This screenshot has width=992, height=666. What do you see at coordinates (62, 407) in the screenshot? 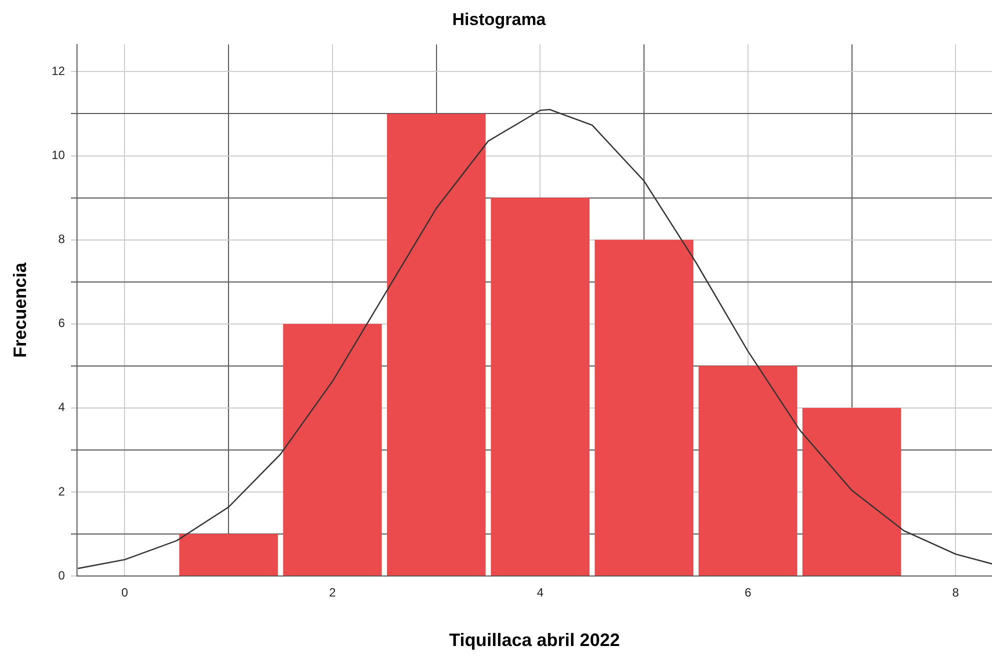
I see `y-tick-label: 4` at bounding box center [62, 407].